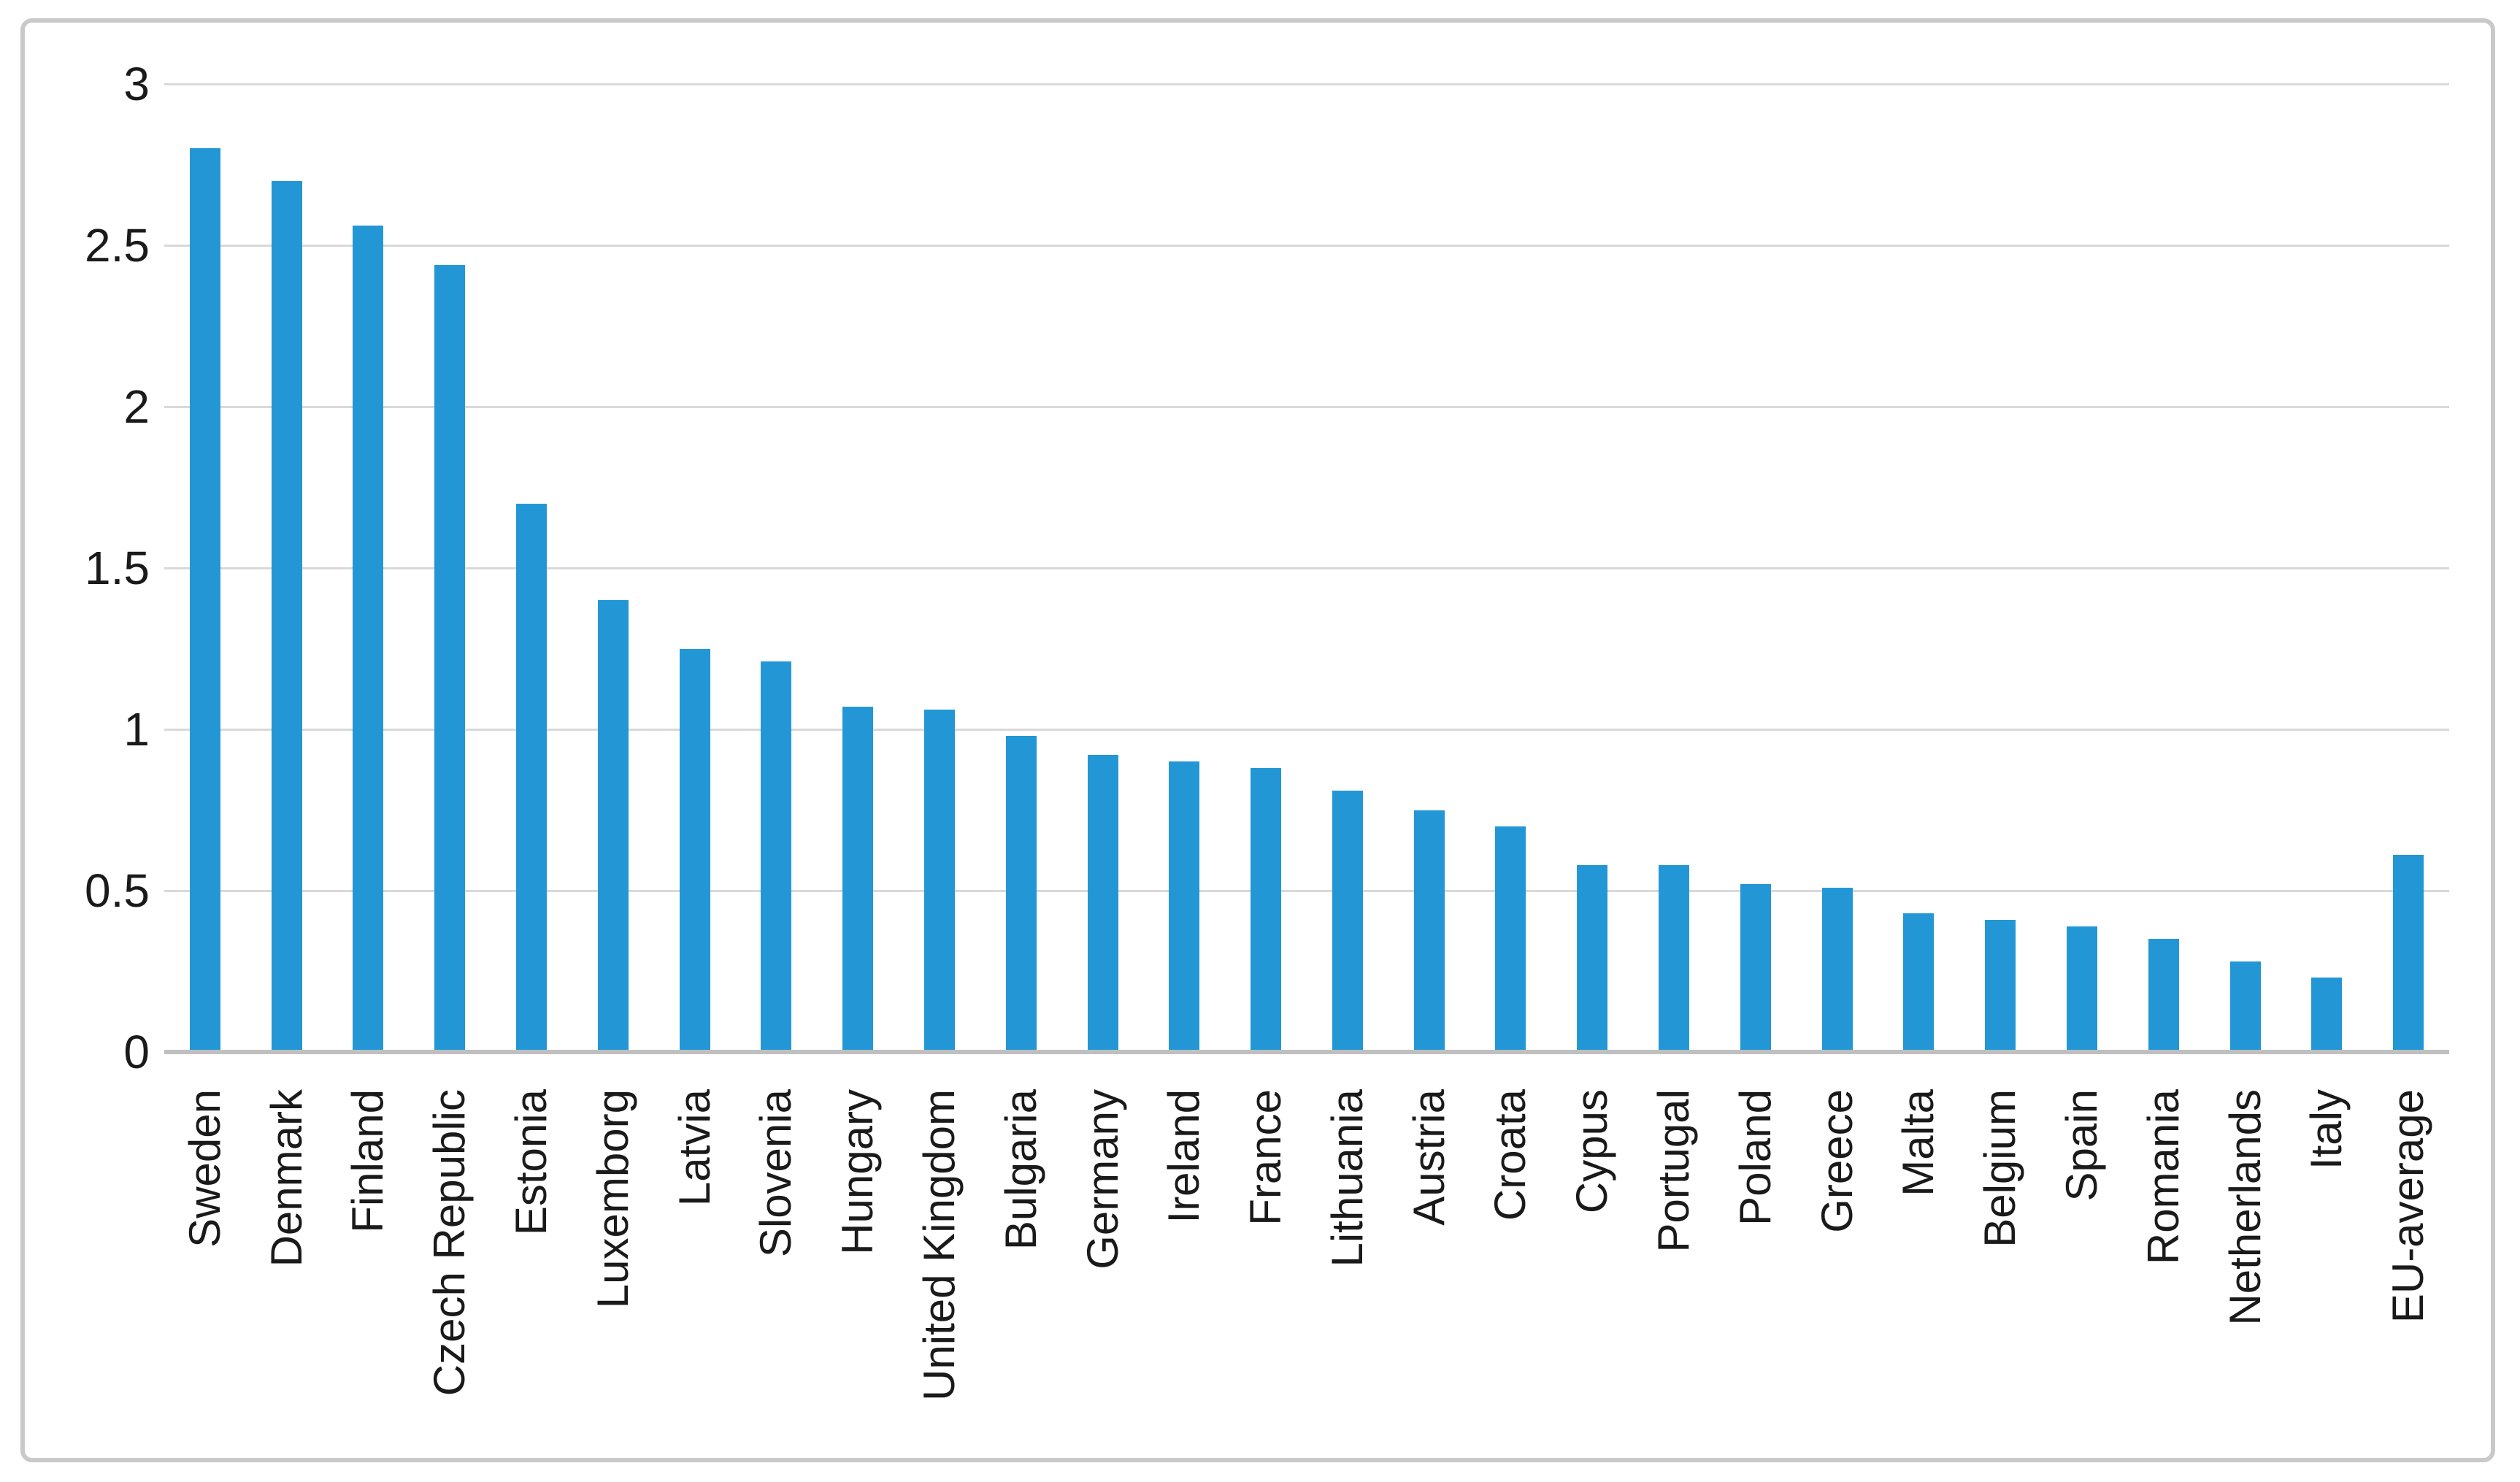 This screenshot has height=1482, width=2520. Describe the element at coordinates (118, 890) in the screenshot. I see `y-axis-tick-label: 0.5` at that location.